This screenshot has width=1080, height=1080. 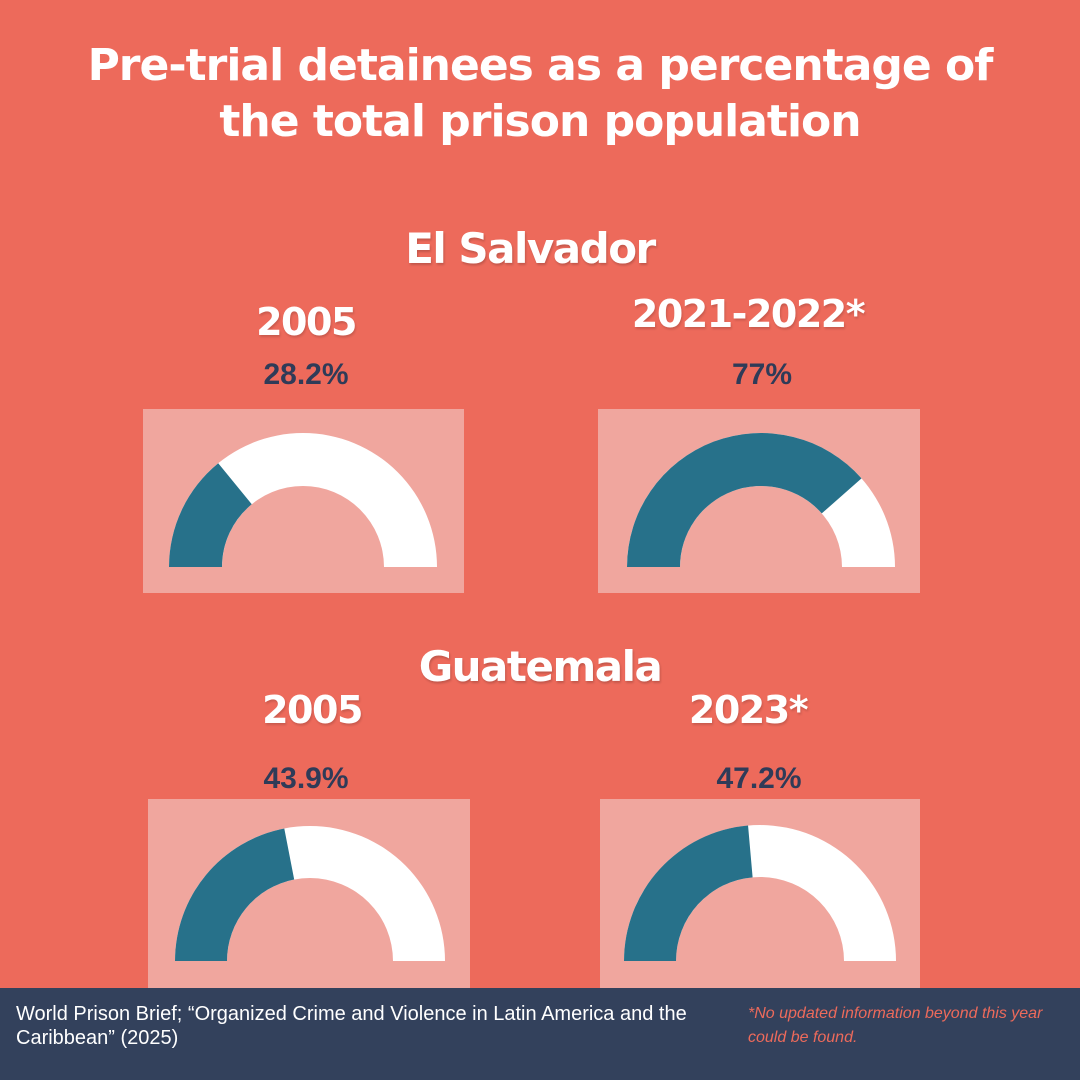 I want to click on year-label-el-salvador-2005: 2005, so click(x=306, y=322).